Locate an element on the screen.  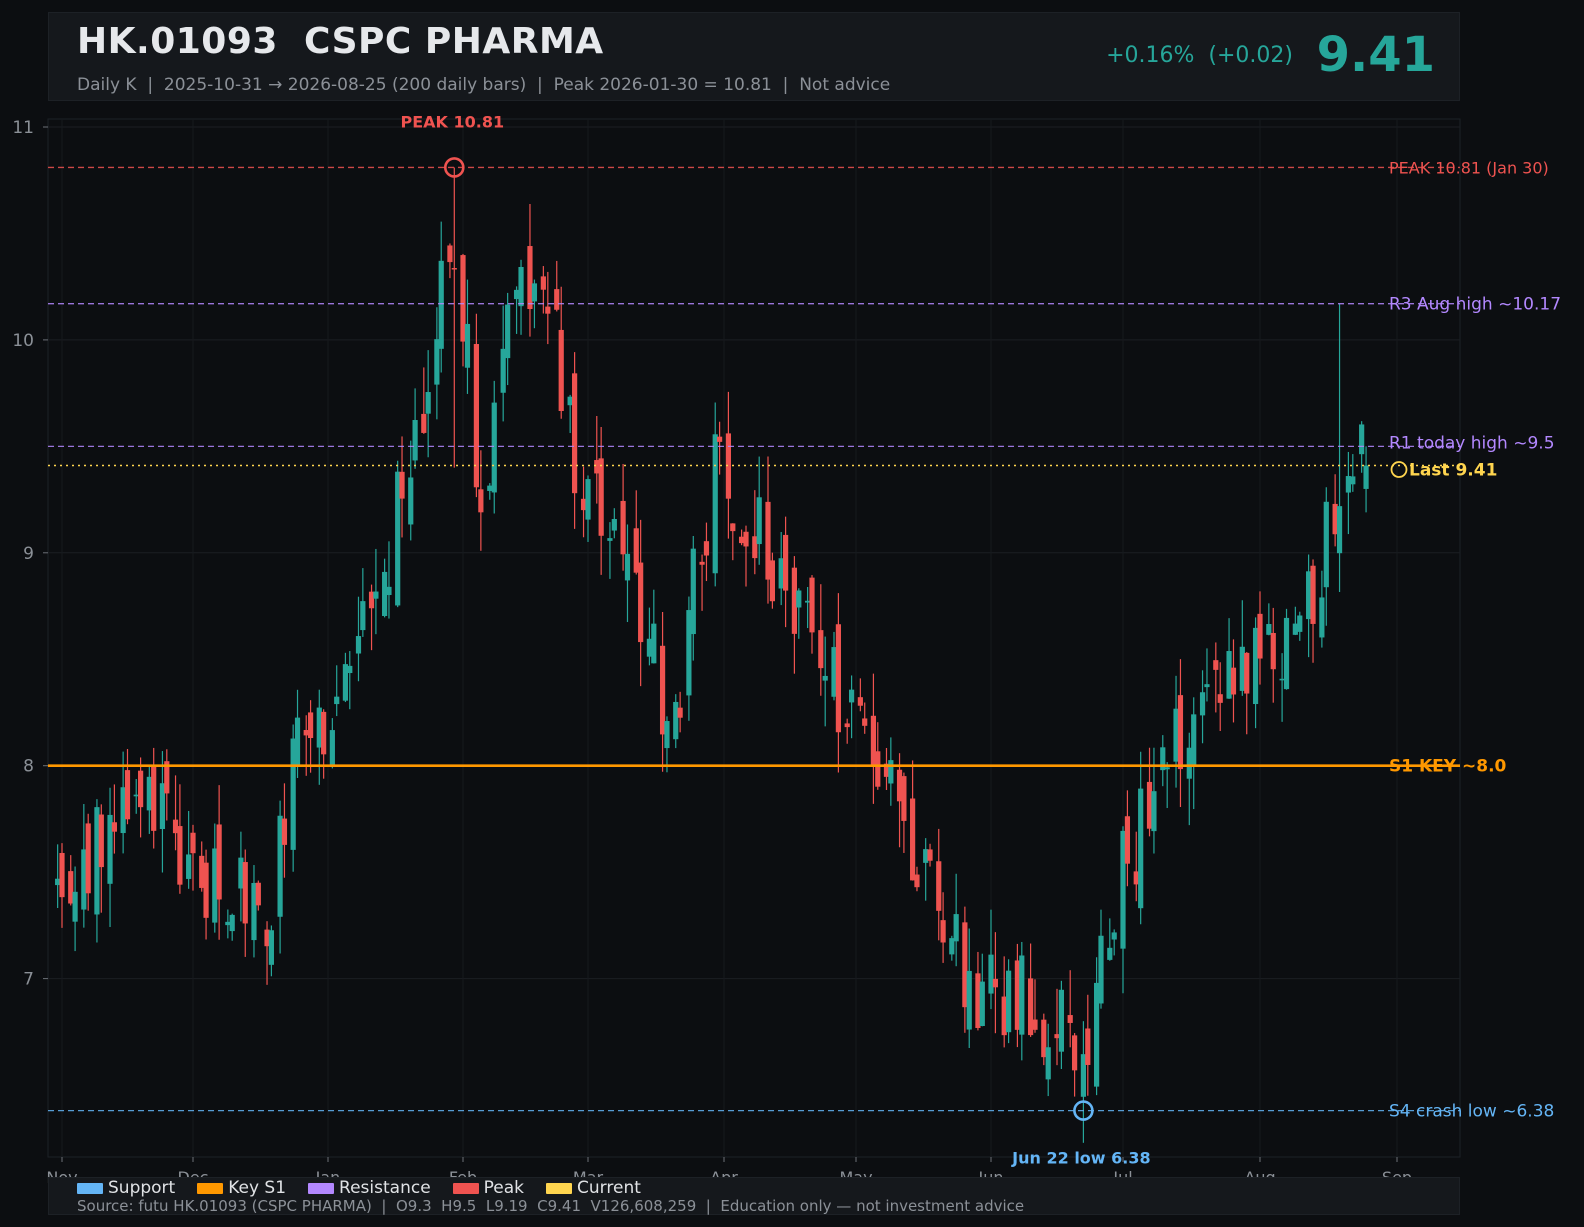
level-label-resistance: R1 today high ~9.5 is located at coordinates (1472, 443).